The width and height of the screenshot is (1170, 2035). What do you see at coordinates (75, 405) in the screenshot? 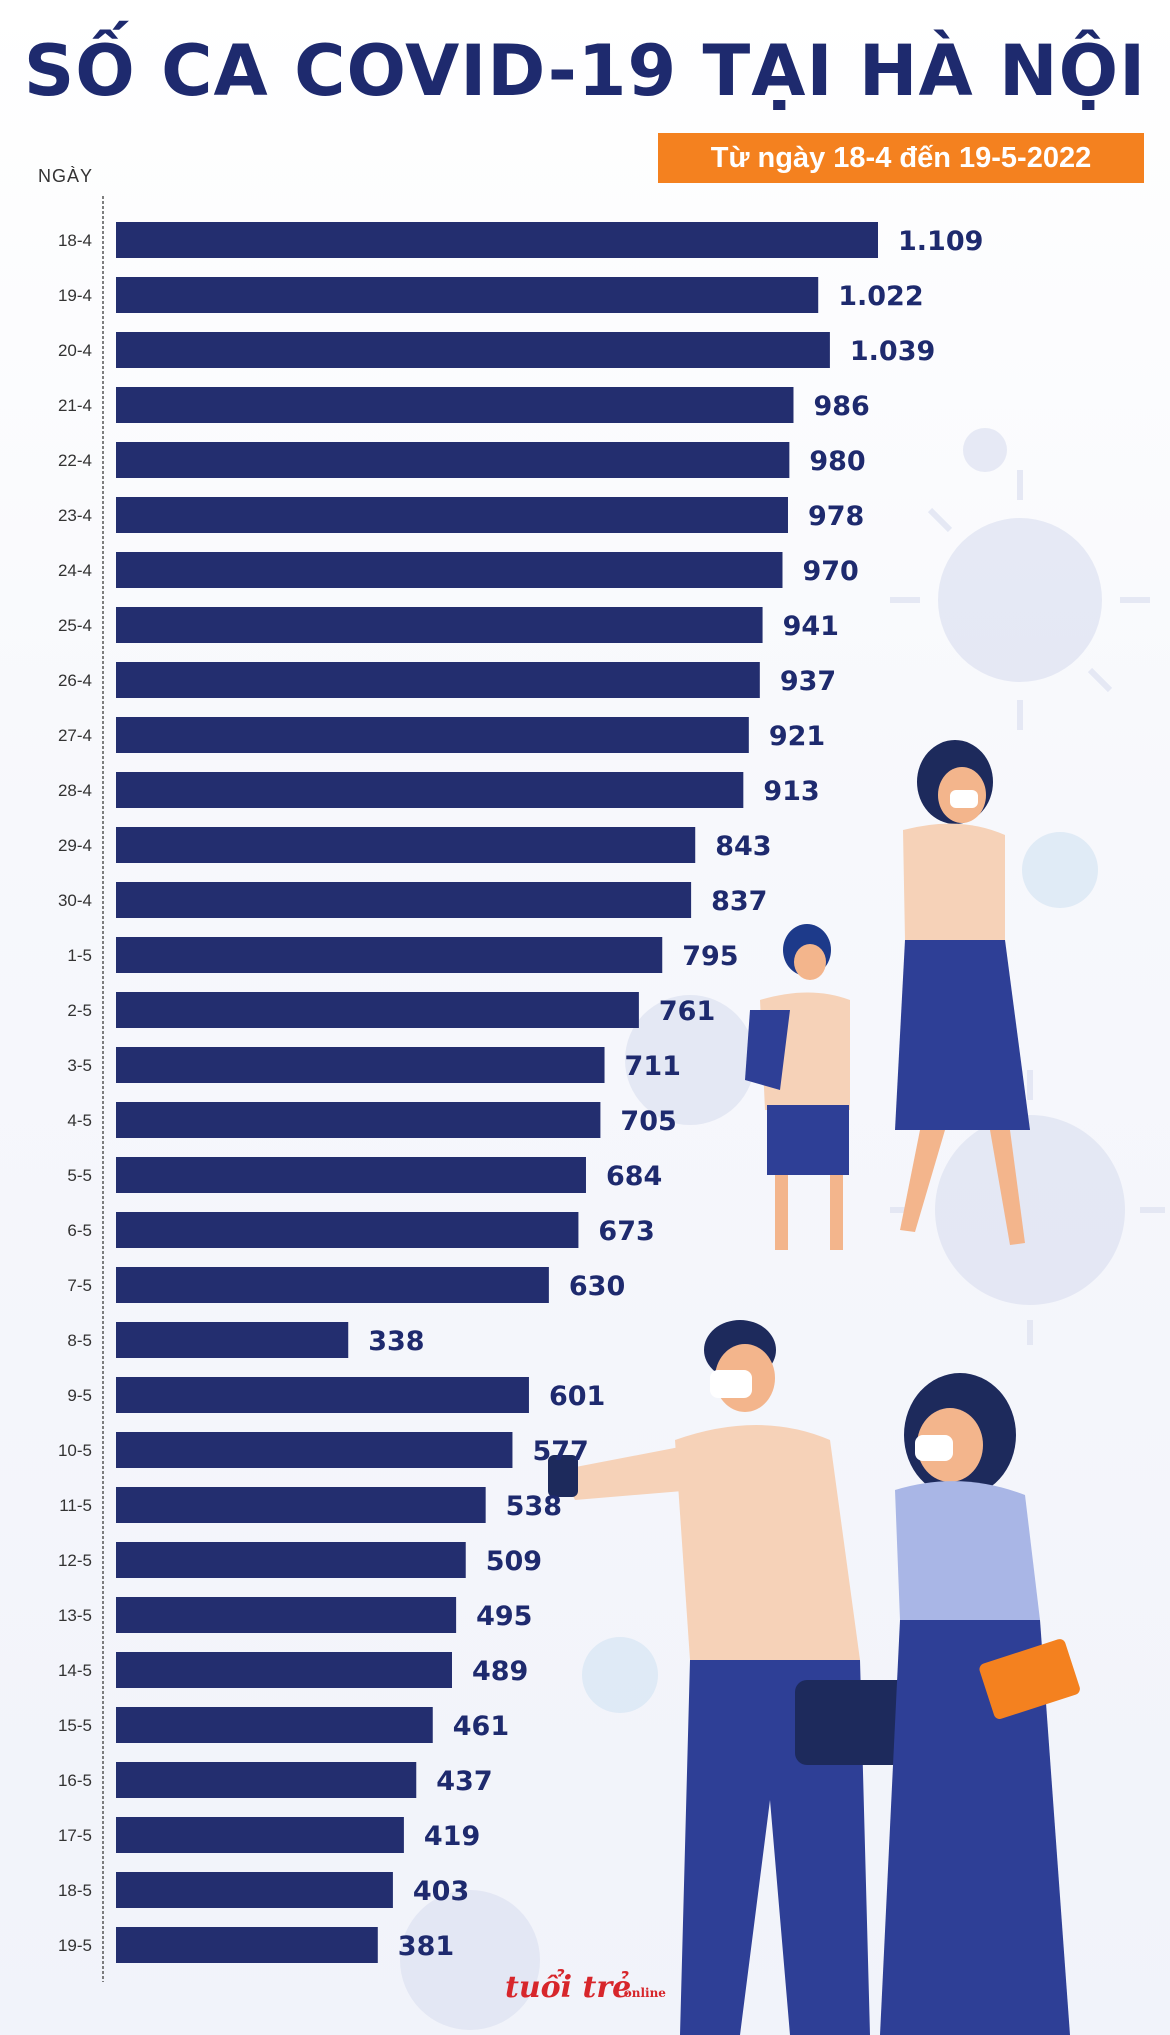
I see `category-tick-label: 21-4` at bounding box center [75, 405].